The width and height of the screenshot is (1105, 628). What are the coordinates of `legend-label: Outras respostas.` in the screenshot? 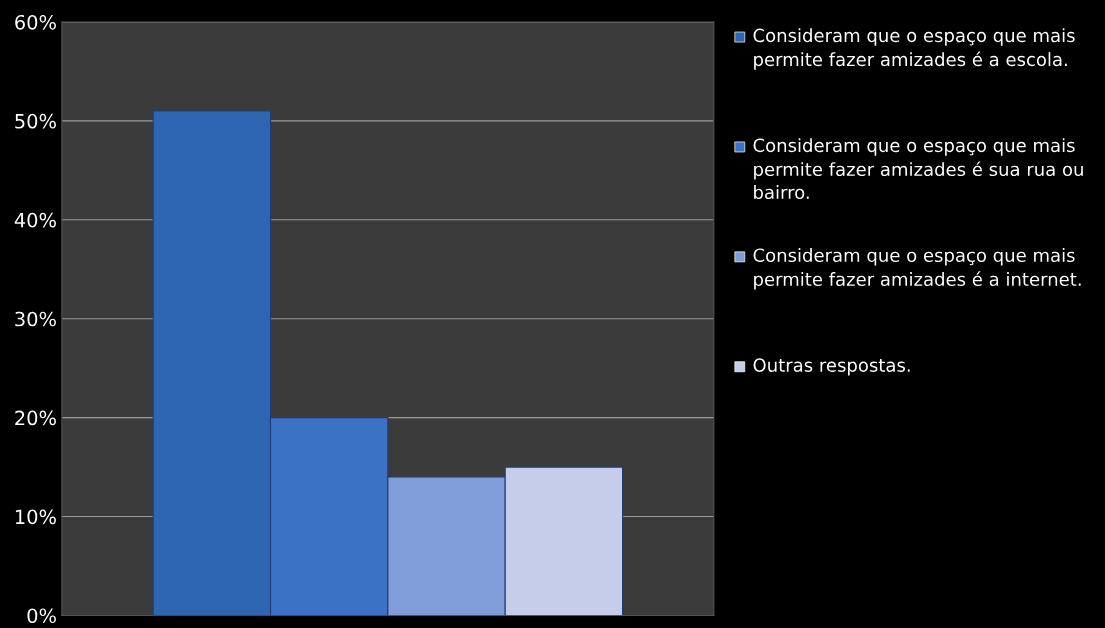 It's located at (831, 367).